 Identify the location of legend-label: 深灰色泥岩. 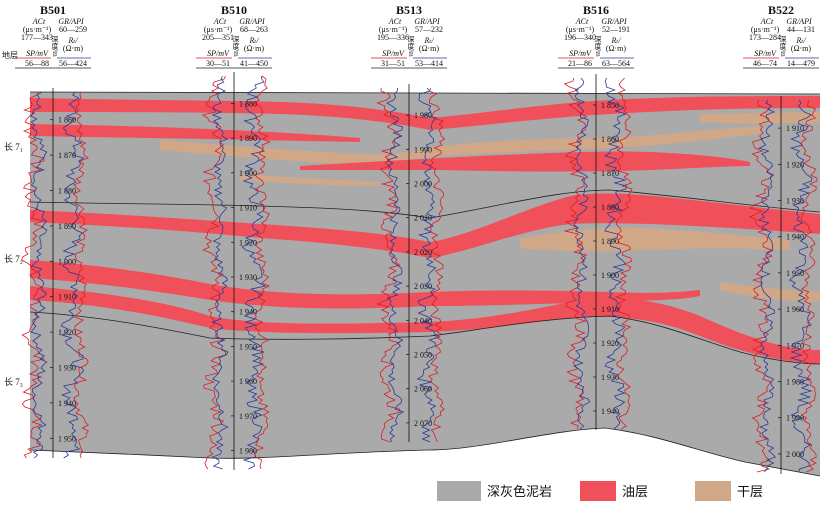
(519, 491).